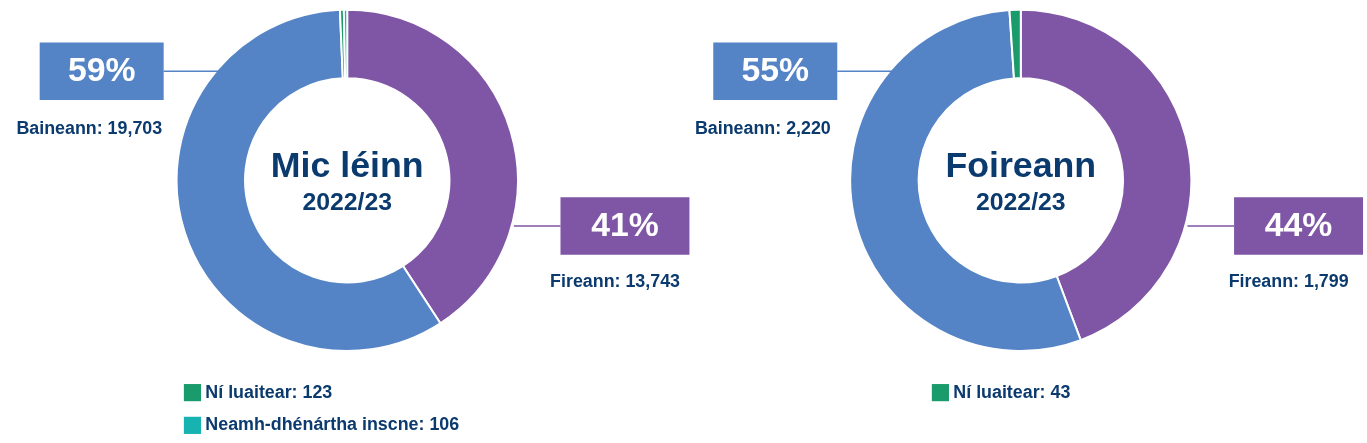 The image size is (1367, 443). I want to click on text: Foireann, so click(1021, 165).